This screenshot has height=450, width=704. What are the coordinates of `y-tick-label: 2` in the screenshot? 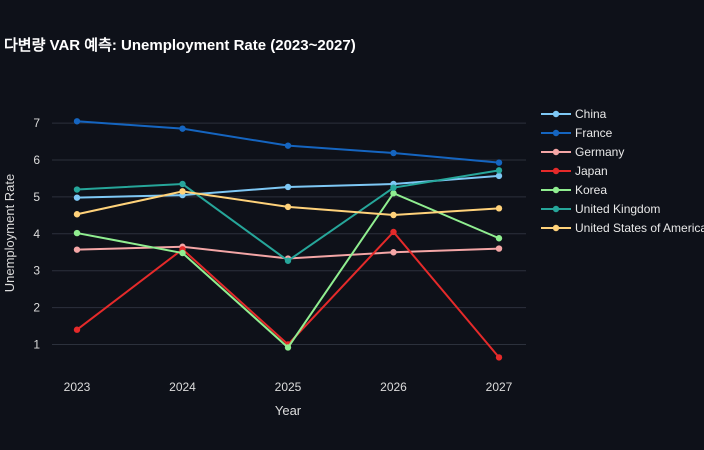 It's located at (36, 308).